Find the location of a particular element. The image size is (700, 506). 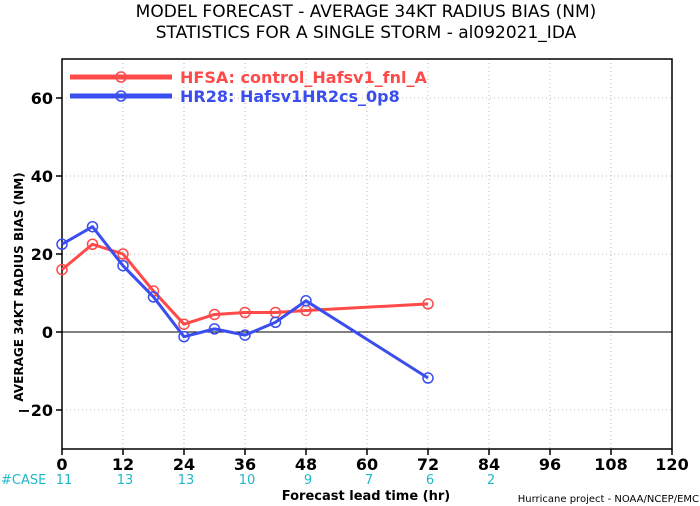

x-tick-label: 120 is located at coordinates (671, 464).